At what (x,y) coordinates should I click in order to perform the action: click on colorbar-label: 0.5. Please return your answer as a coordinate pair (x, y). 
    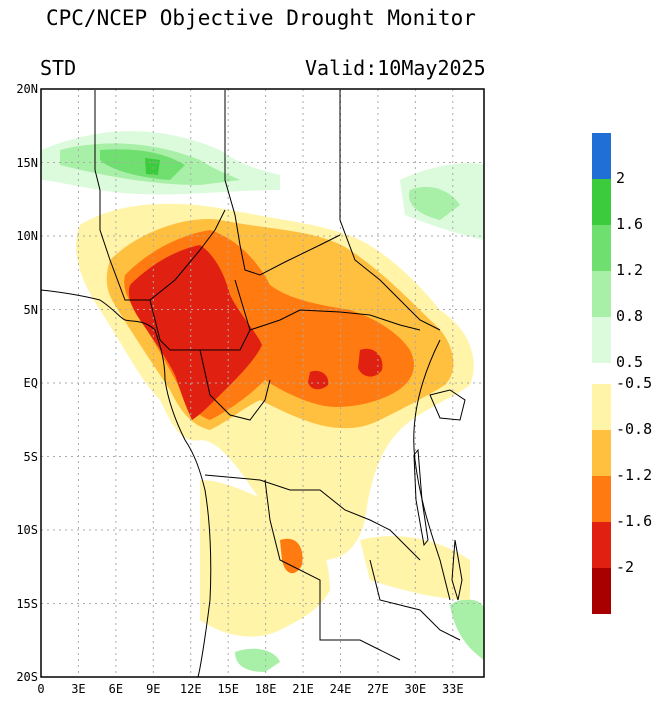
    Looking at the image, I should click on (630, 362).